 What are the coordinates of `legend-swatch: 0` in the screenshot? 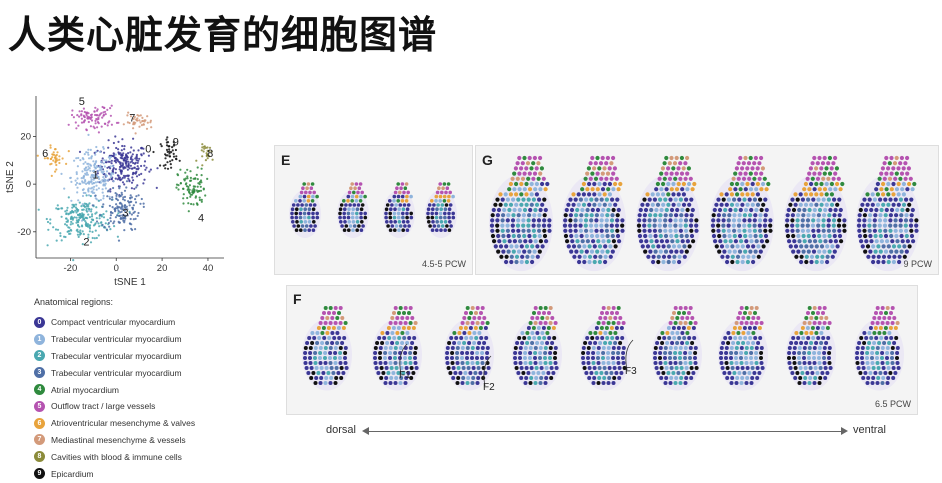 It's located at (39, 322).